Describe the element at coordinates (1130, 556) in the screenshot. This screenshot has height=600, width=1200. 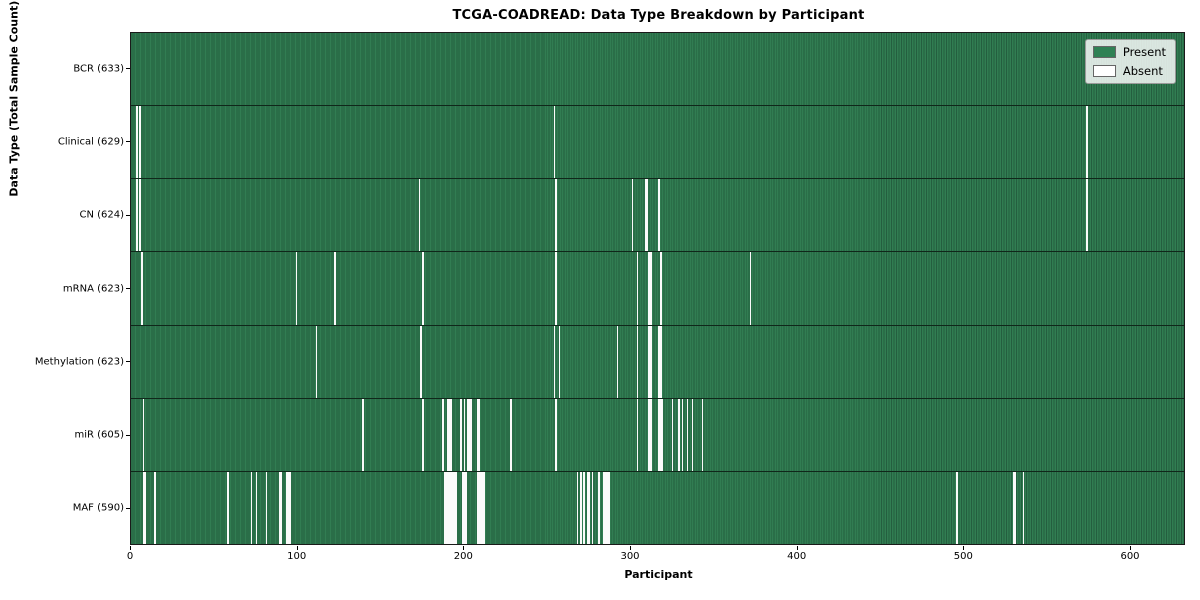
I see `x-tick-label: 600` at that location.